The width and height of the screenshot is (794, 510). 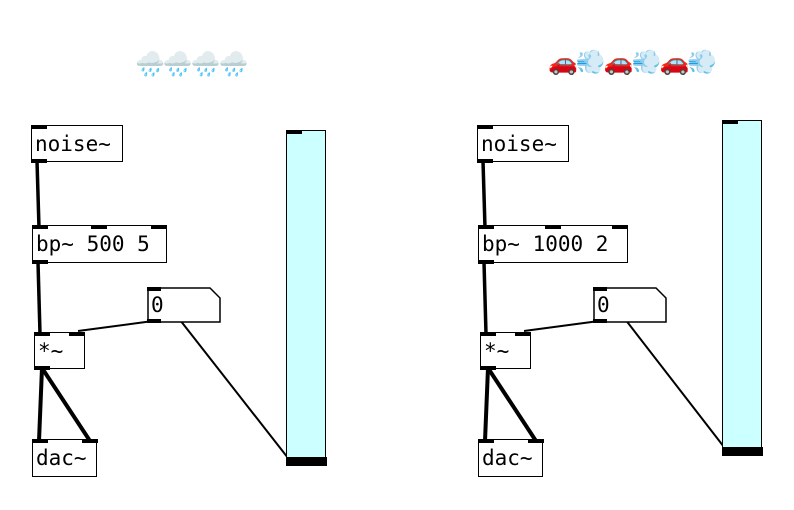 I want to click on wire-noise-to-bp-right, so click(x=484, y=194).